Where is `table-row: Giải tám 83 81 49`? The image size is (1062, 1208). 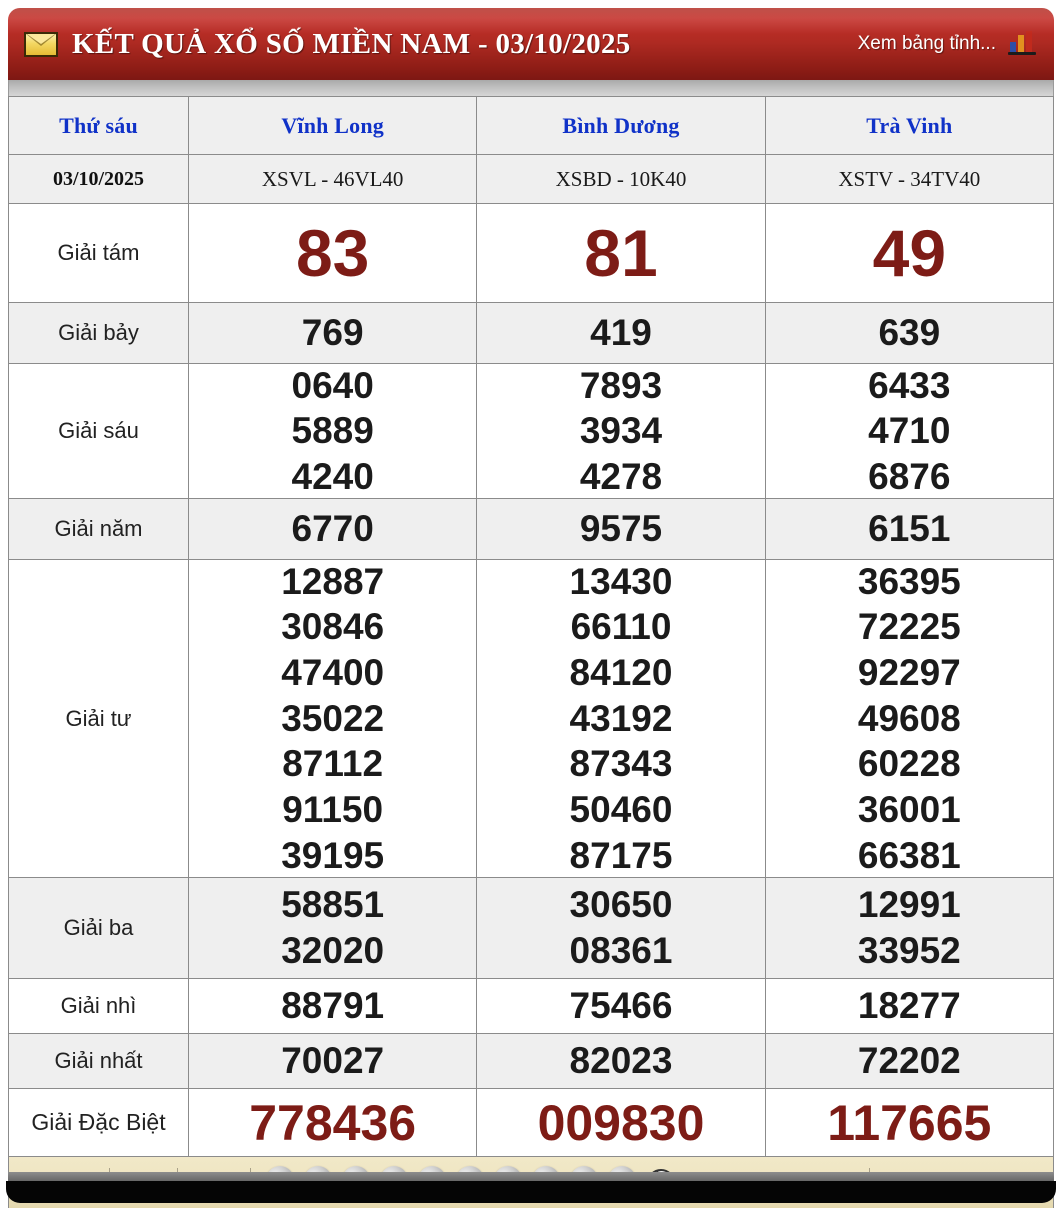
table-row: Giải tám 83 81 49 is located at coordinates (531, 253).